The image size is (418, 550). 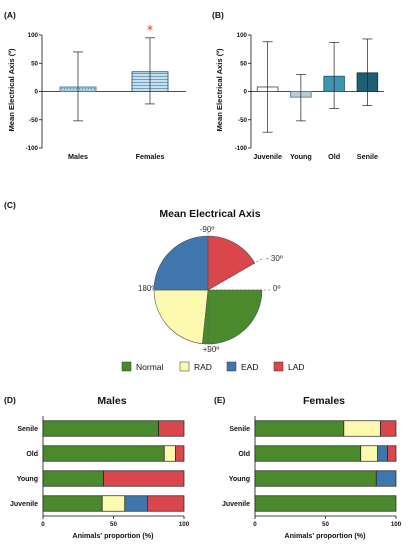 I want to click on segment-ead-old, so click(x=382, y=453).